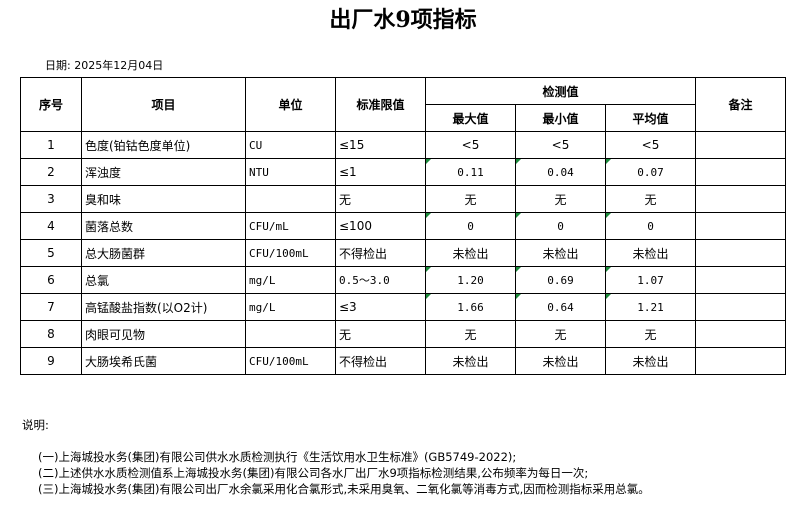 This screenshot has width=806, height=512. What do you see at coordinates (380, 307) in the screenshot?
I see `cell-limit: ≤3` at bounding box center [380, 307].